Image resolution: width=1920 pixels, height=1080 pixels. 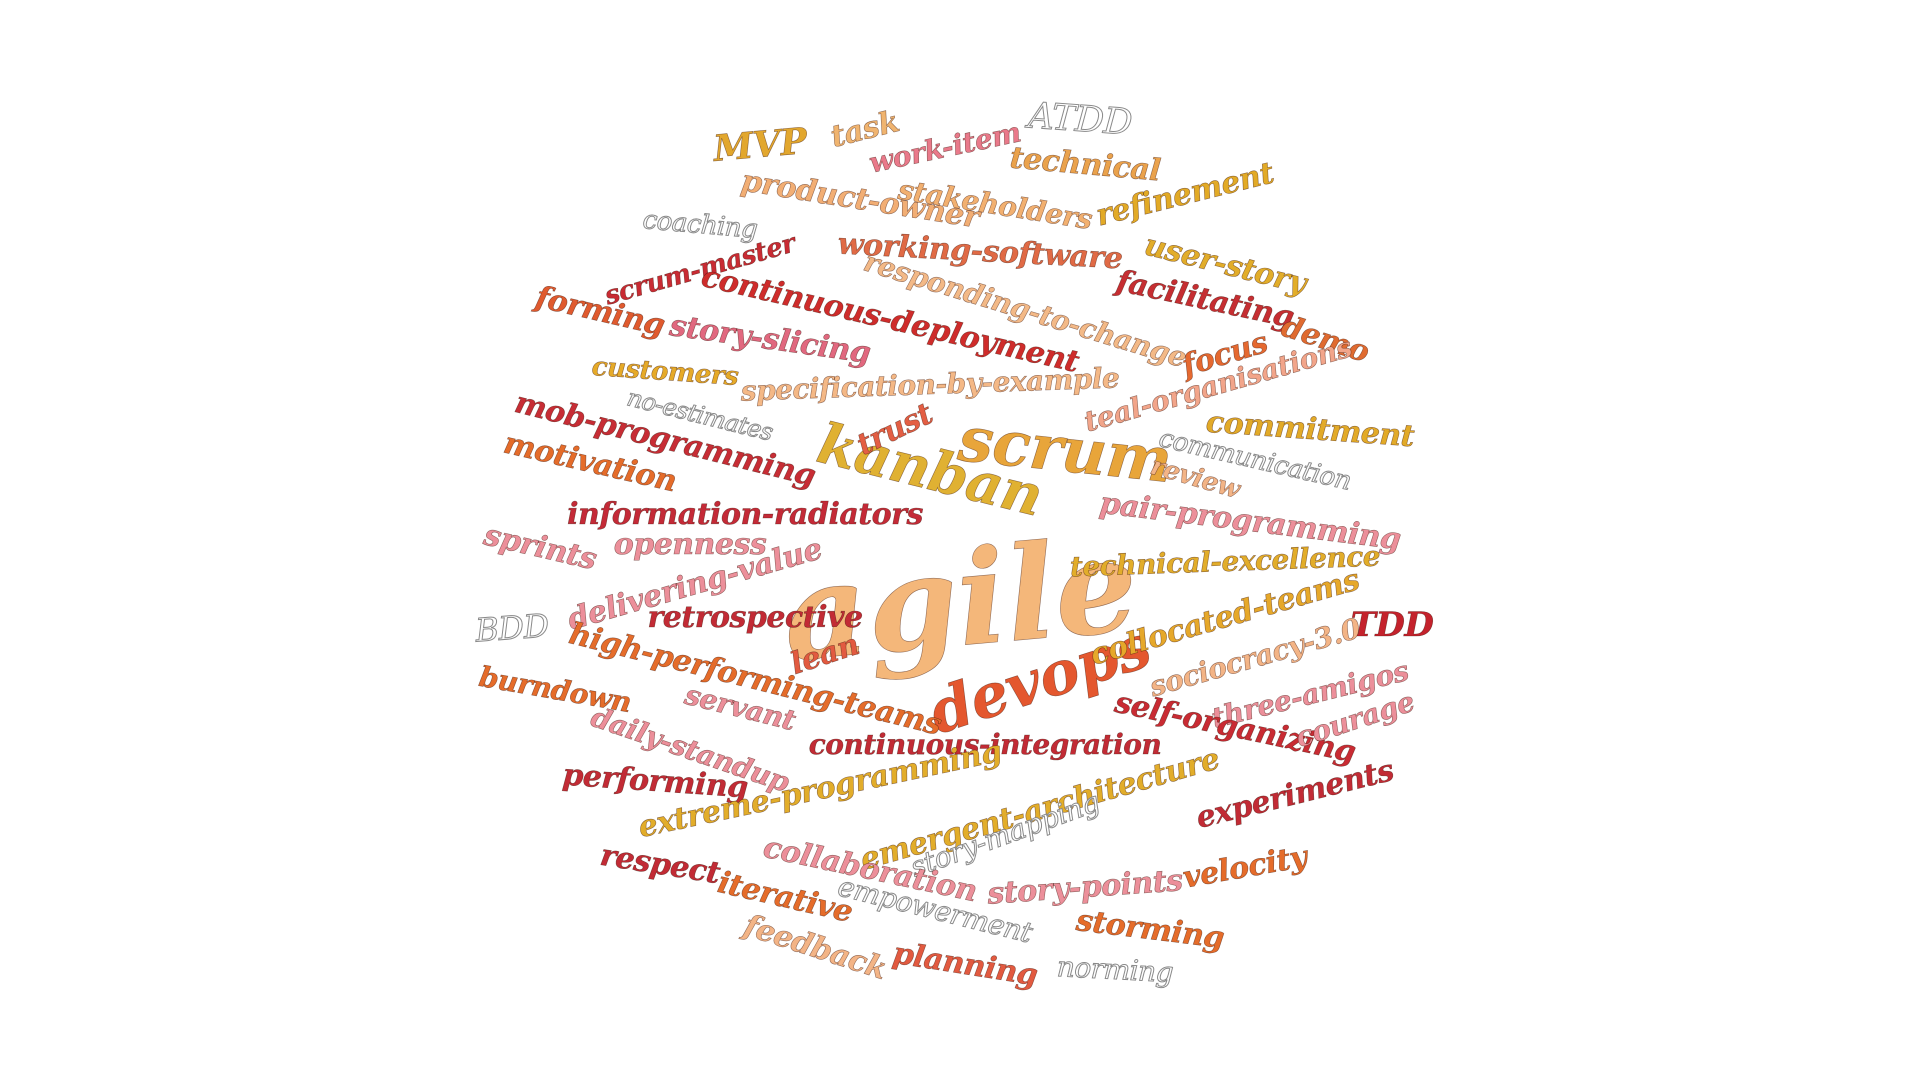 What do you see at coordinates (760, 145) in the screenshot?
I see `word-mvp: MVP` at bounding box center [760, 145].